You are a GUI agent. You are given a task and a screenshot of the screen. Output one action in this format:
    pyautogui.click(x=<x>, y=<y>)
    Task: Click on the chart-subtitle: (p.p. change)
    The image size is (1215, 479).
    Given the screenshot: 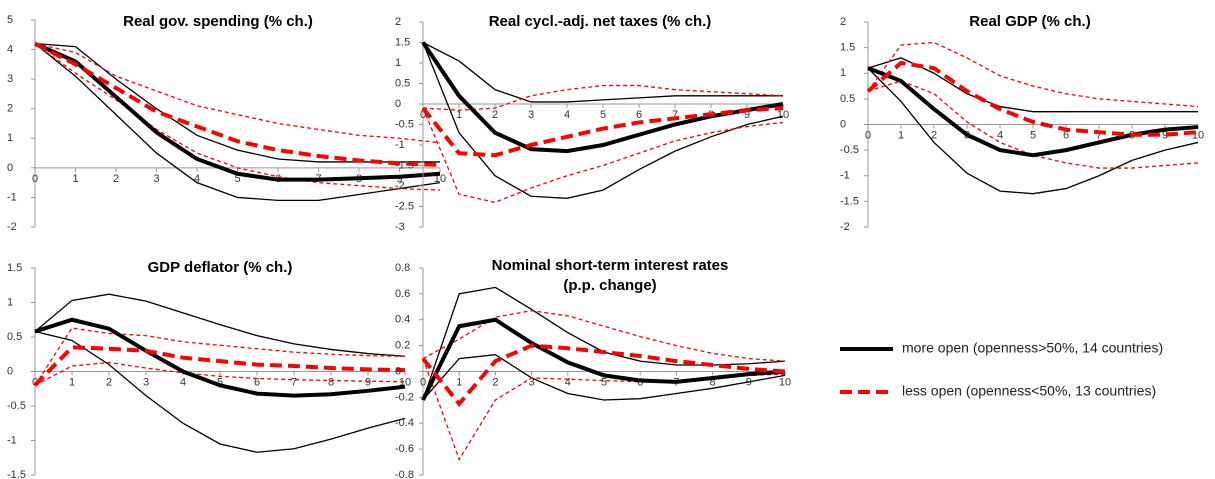 What is the action you would take?
    pyautogui.click(x=609, y=285)
    